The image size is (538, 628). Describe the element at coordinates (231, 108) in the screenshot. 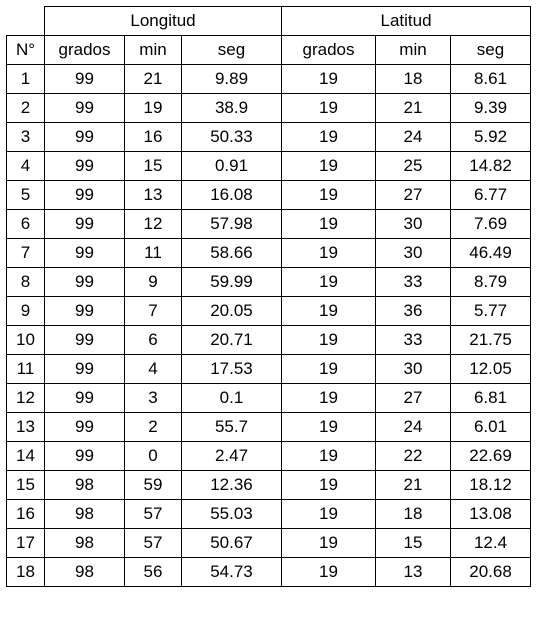

I see `longitude-seconds-cell: 38.9` at that location.